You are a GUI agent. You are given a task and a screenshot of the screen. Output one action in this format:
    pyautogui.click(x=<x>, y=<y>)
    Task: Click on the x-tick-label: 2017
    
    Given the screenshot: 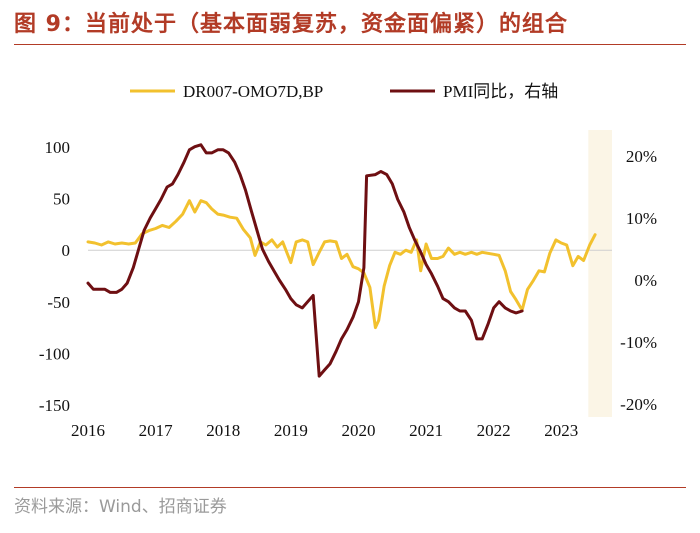 What is the action you would take?
    pyautogui.click(x=156, y=430)
    